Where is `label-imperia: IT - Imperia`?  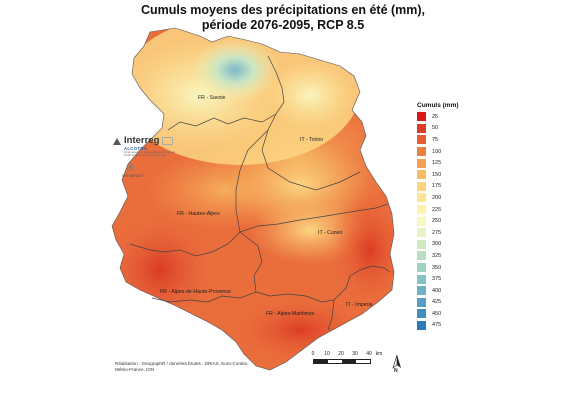 label-imperia: IT - Imperia is located at coordinates (359, 305).